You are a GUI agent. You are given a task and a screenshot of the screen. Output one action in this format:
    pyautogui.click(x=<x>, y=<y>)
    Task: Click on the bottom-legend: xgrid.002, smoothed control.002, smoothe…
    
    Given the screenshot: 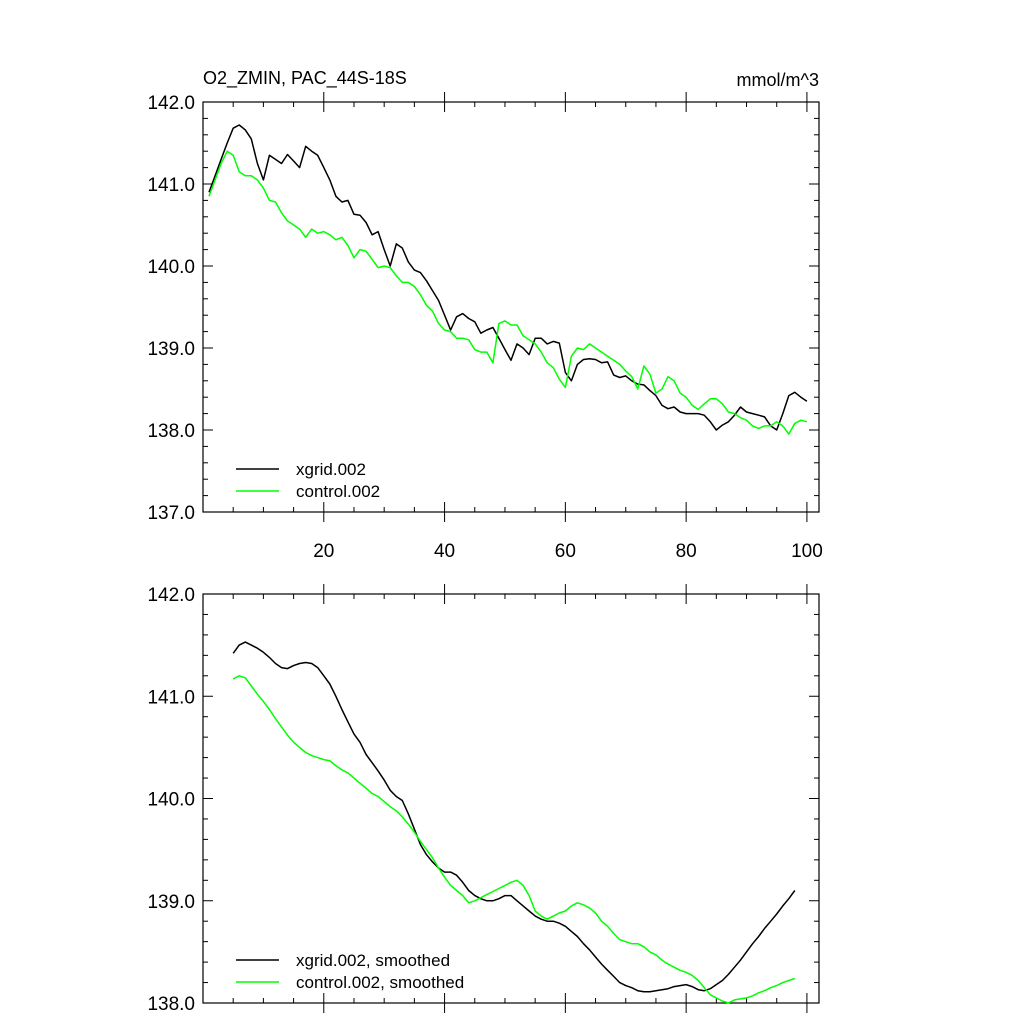 What is the action you would take?
    pyautogui.click(x=350, y=971)
    